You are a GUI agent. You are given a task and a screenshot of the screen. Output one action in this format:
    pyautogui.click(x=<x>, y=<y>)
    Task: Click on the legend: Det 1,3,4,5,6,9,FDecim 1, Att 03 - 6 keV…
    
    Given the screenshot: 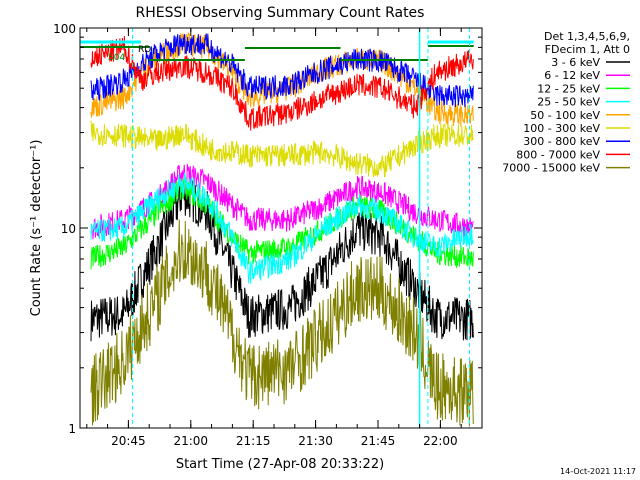 What is the action you would take?
    pyautogui.click(x=566, y=102)
    